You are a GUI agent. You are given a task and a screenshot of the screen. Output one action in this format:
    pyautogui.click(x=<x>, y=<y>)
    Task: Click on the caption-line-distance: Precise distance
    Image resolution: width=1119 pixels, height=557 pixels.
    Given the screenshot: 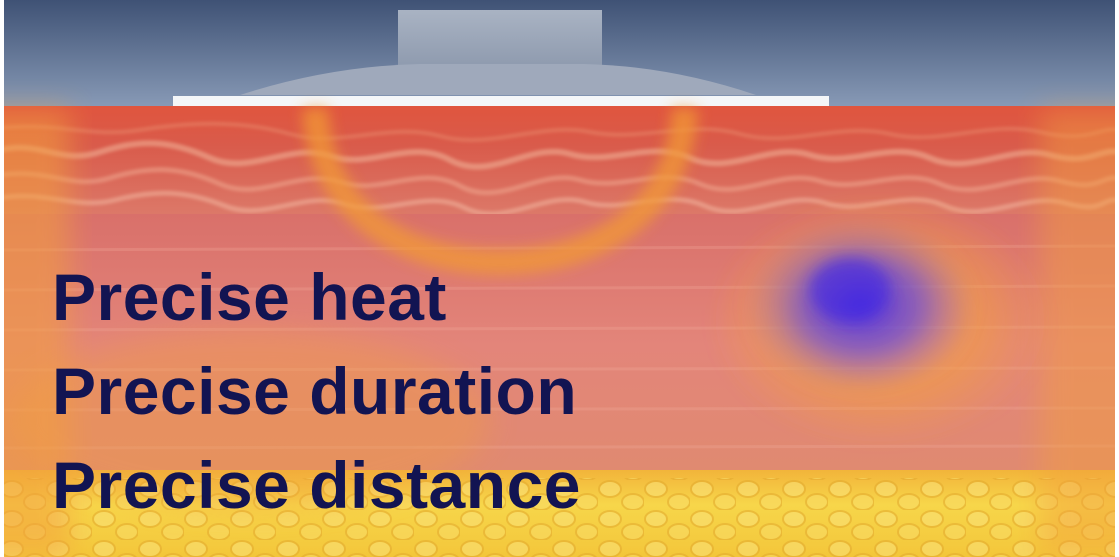 What is the action you would take?
    pyautogui.click(x=316, y=485)
    